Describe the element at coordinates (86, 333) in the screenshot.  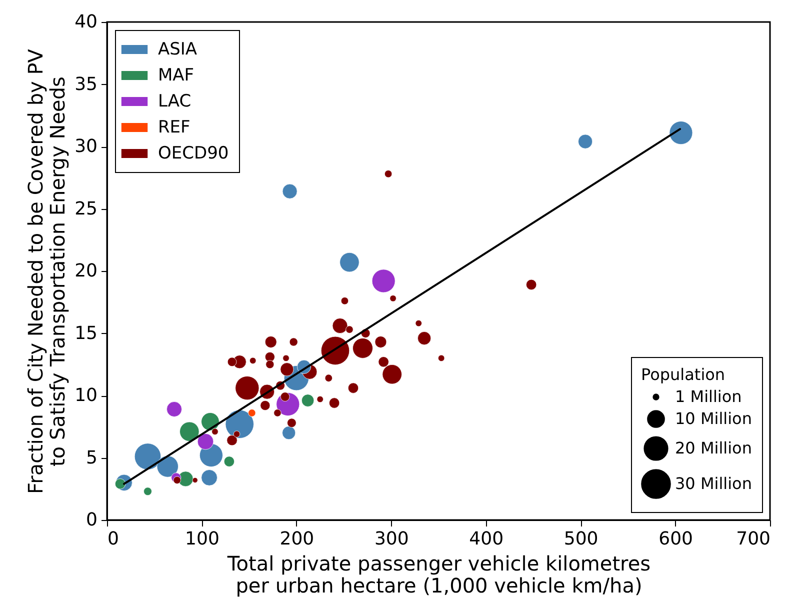
I see `y-tick-label: 15` at that location.